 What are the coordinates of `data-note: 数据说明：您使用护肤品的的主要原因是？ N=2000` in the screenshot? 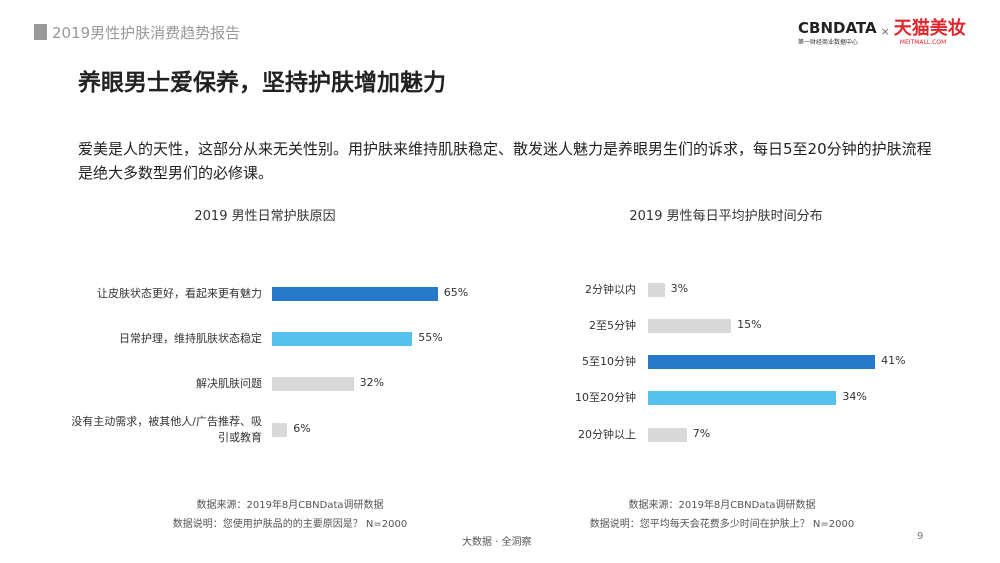 It's located at (290, 524).